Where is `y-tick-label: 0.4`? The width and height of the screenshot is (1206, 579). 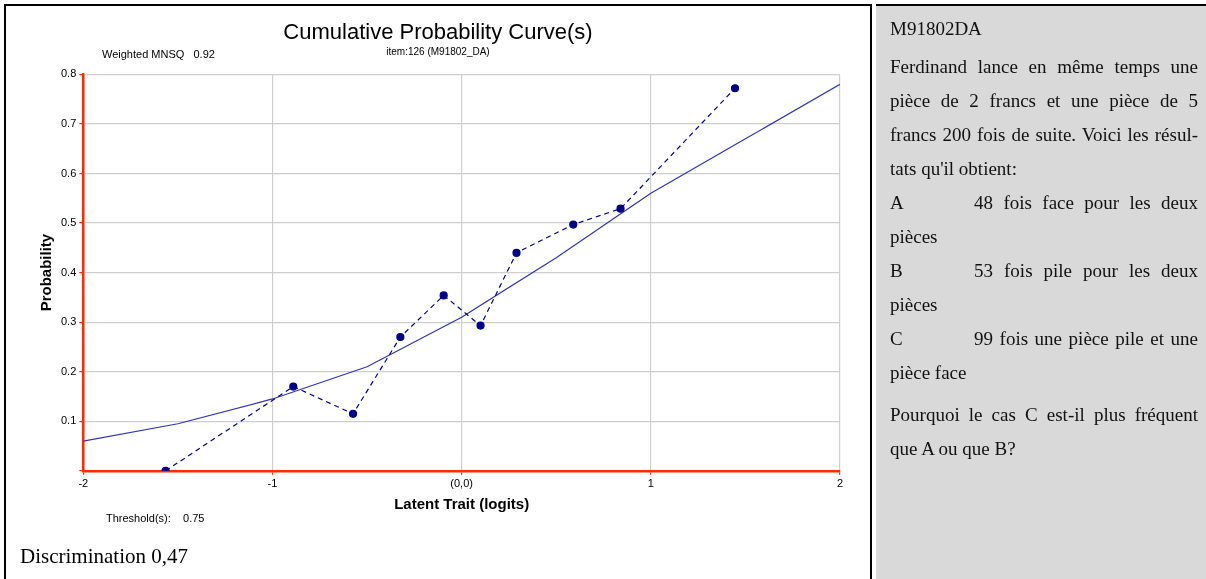
y-tick-label: 0.4 is located at coordinates (68, 271).